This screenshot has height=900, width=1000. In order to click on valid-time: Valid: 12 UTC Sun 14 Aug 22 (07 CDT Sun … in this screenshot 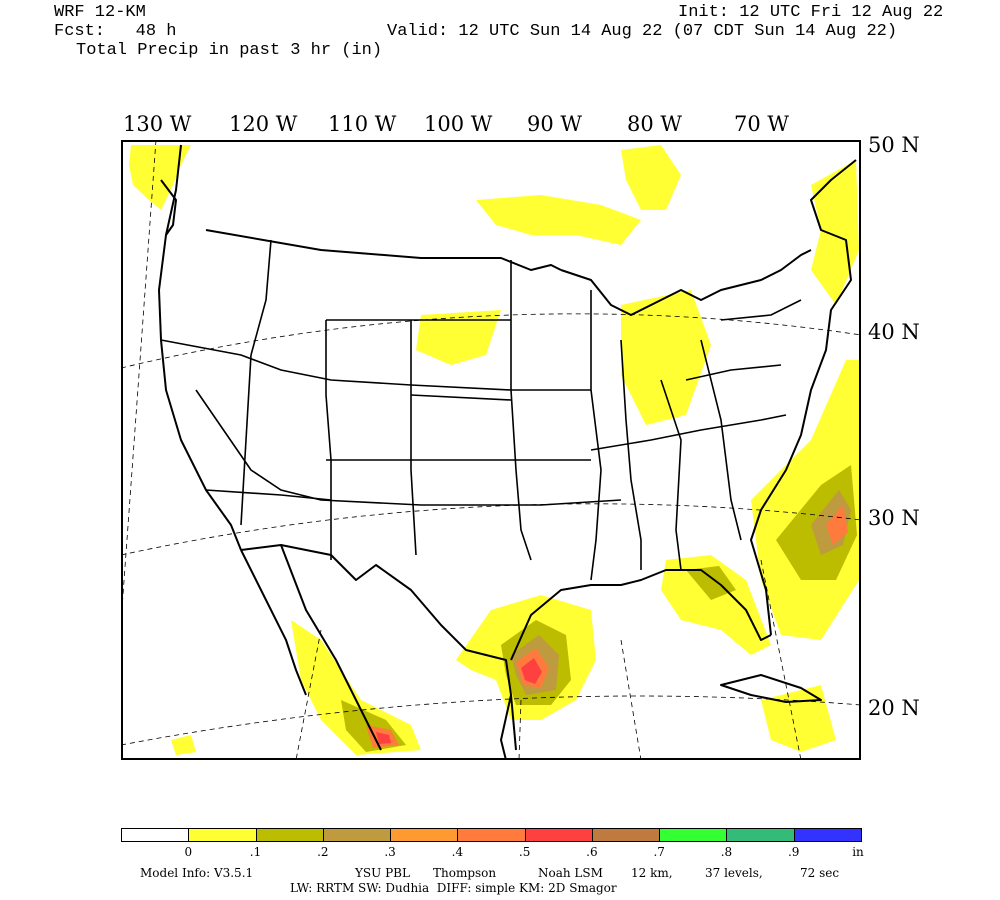, I will do `click(642, 31)`.